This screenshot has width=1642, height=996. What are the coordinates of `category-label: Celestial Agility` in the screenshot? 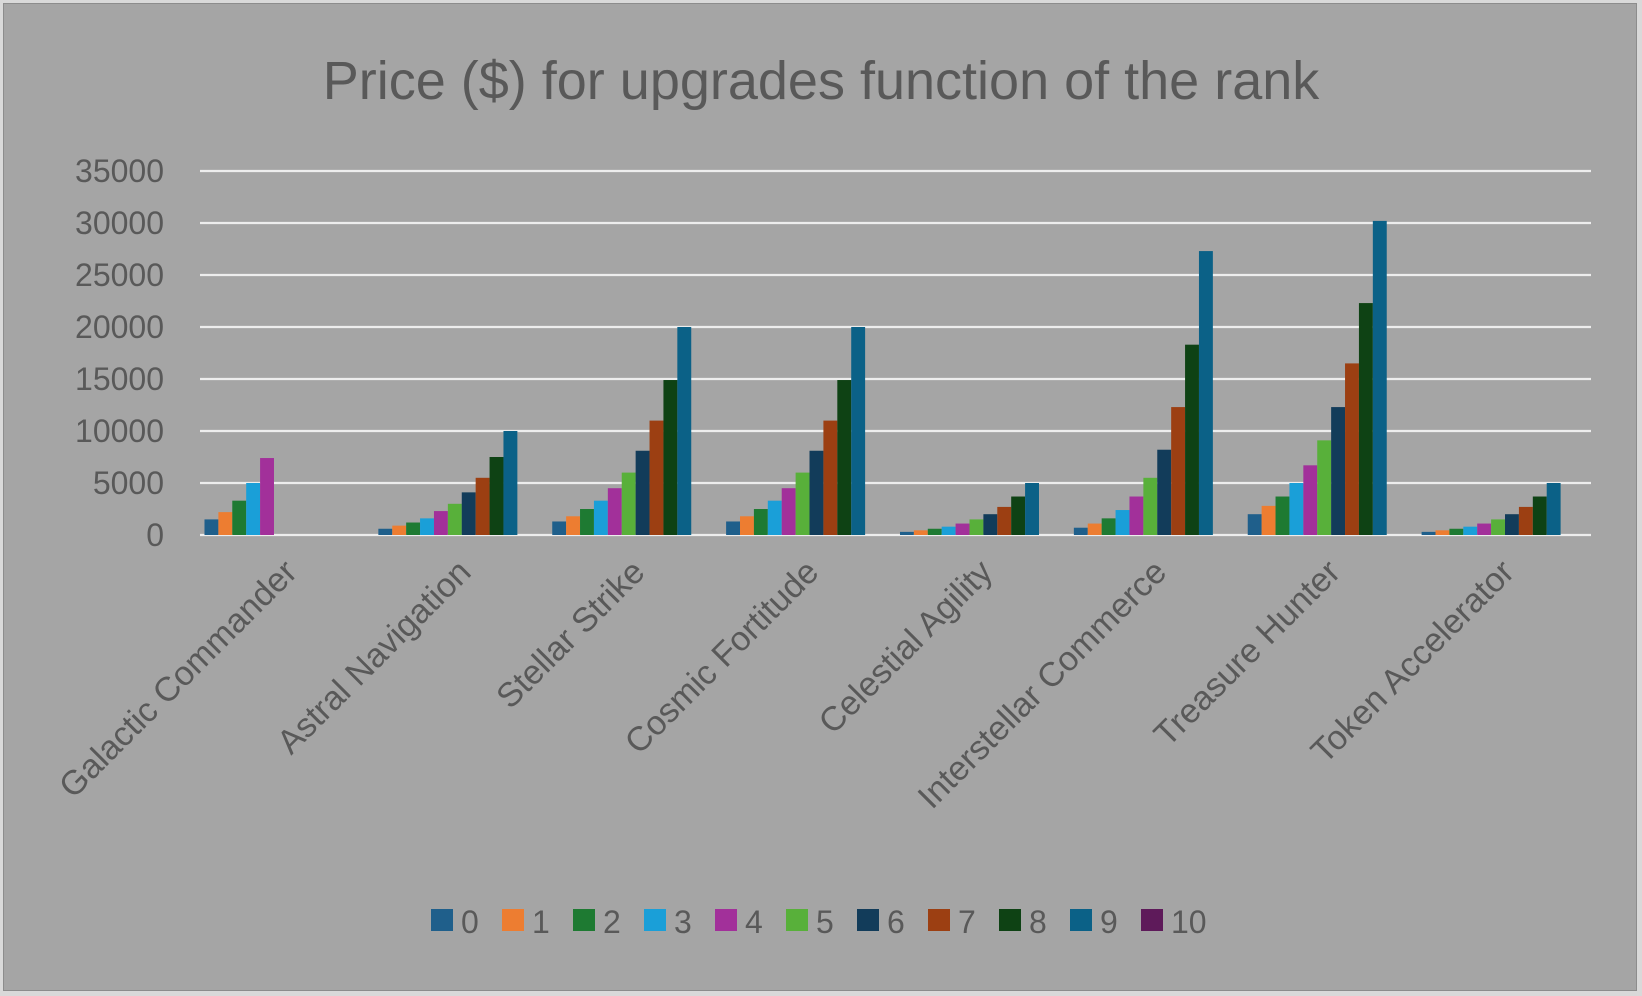 It's located at (906, 647).